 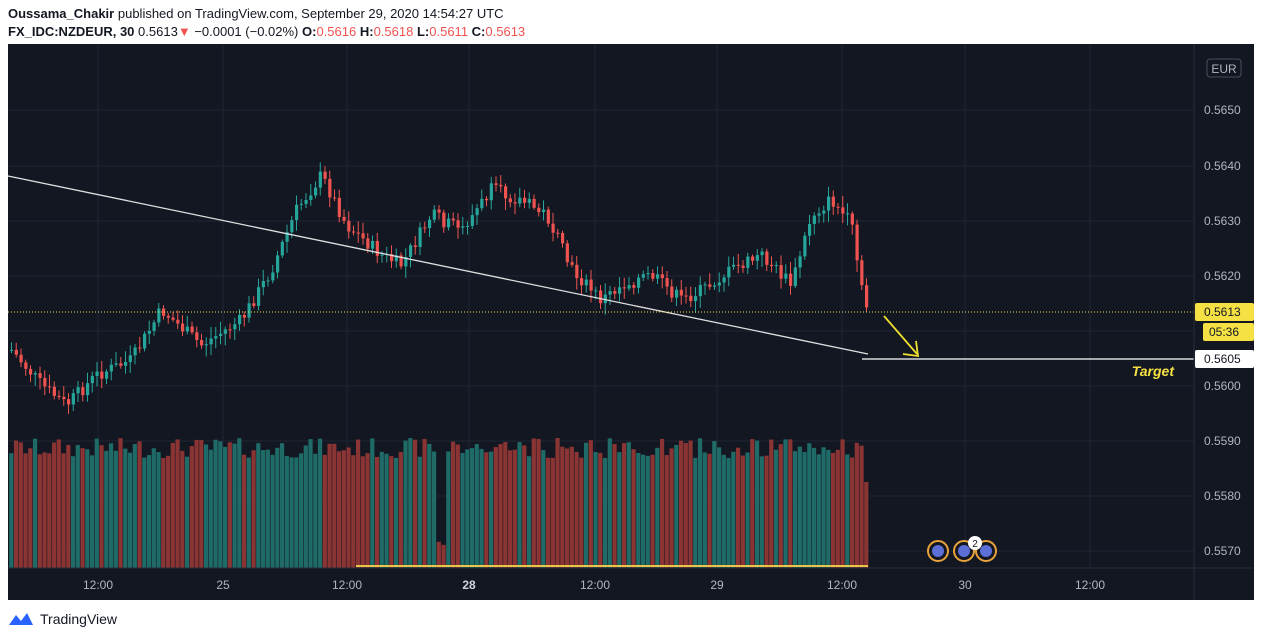 What do you see at coordinates (62, 619) in the screenshot?
I see `footer-branding: TradingView` at bounding box center [62, 619].